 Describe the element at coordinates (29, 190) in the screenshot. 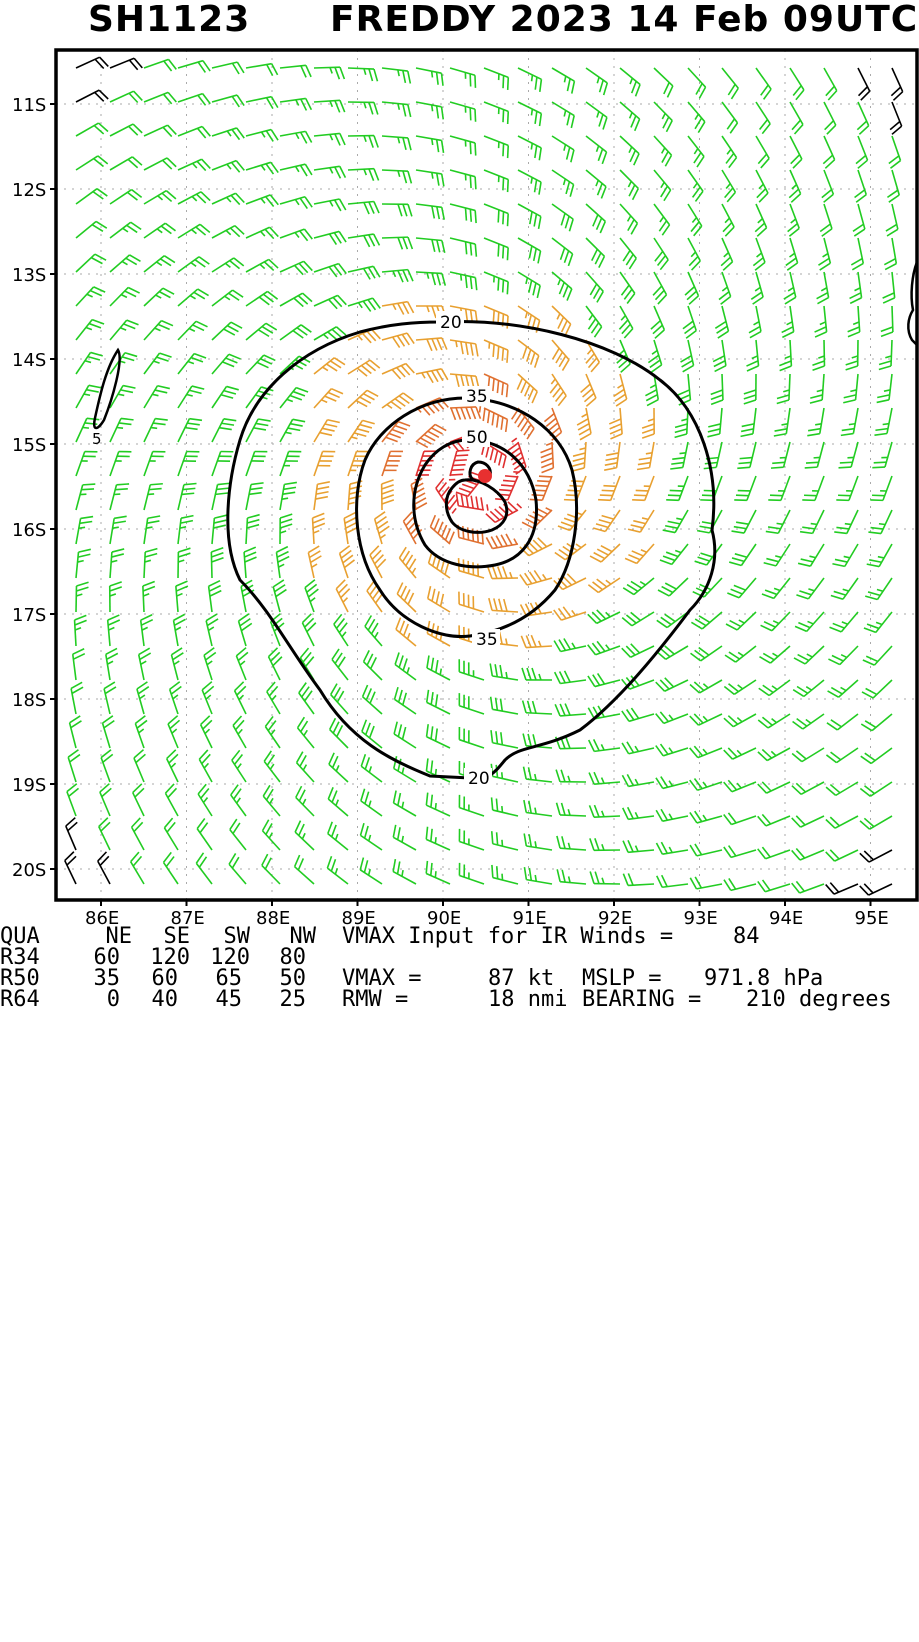

I see `lat-label: 12S` at that location.